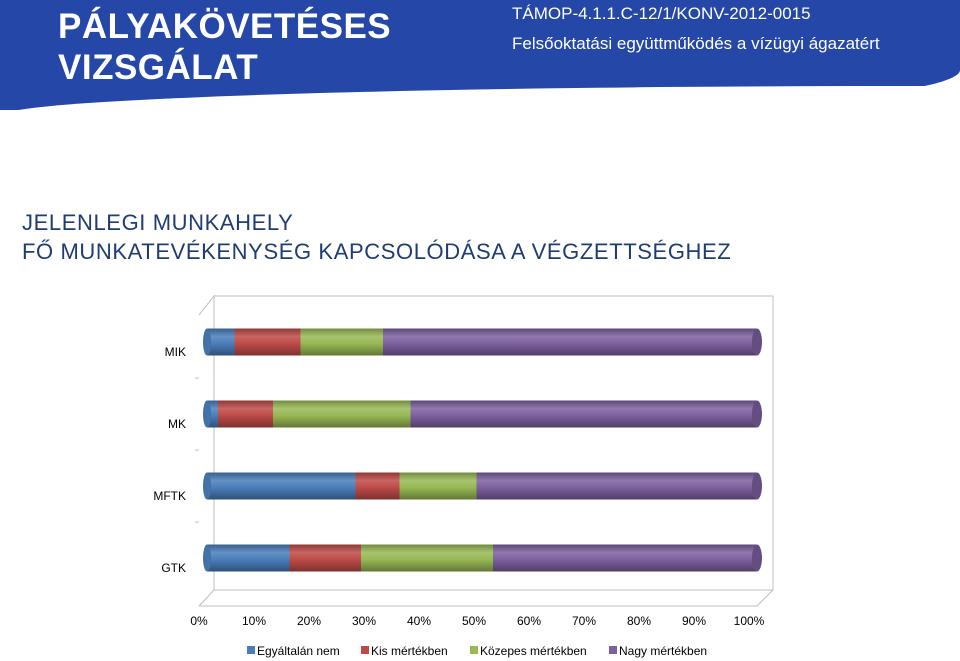  What do you see at coordinates (474, 621) in the screenshot?
I see `x-tick-label: 50%` at bounding box center [474, 621].